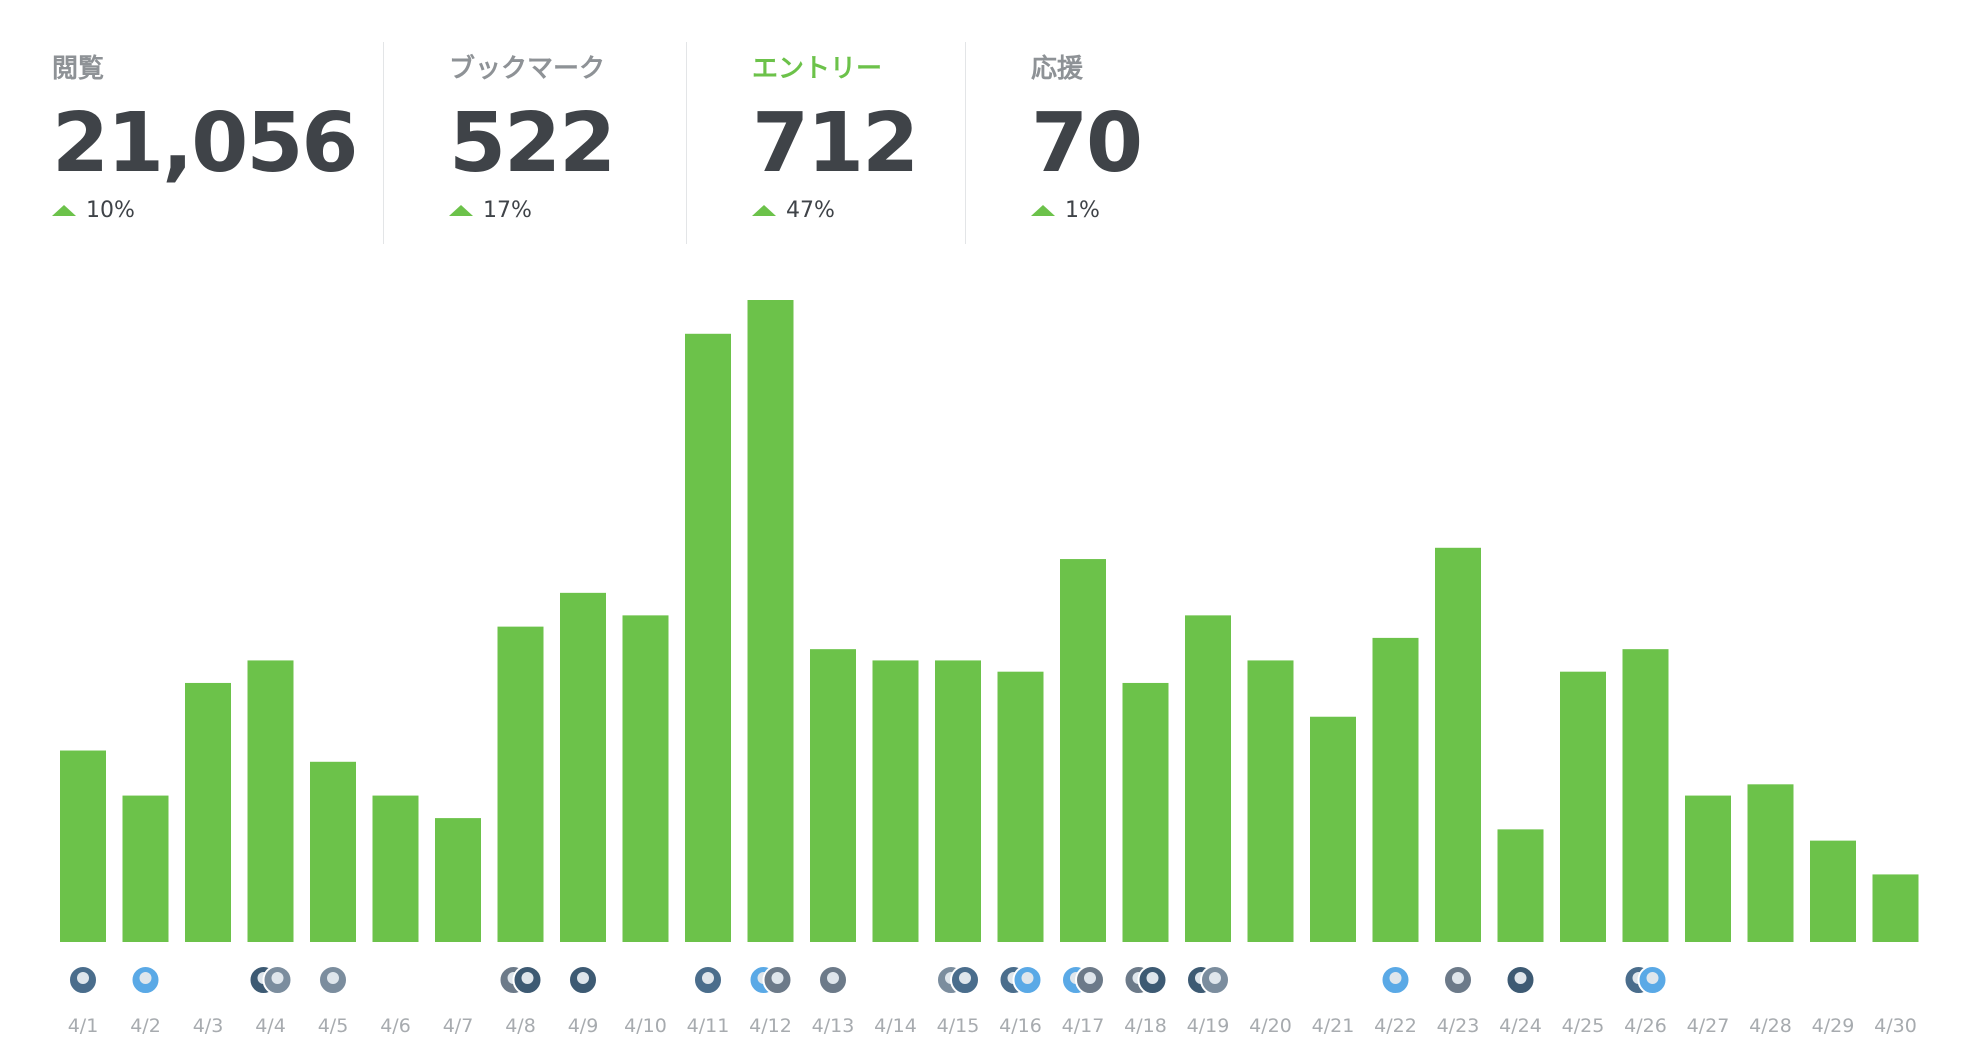 This screenshot has height=1044, width=1970. I want to click on stat-views-label: 閲覧, so click(78, 69).